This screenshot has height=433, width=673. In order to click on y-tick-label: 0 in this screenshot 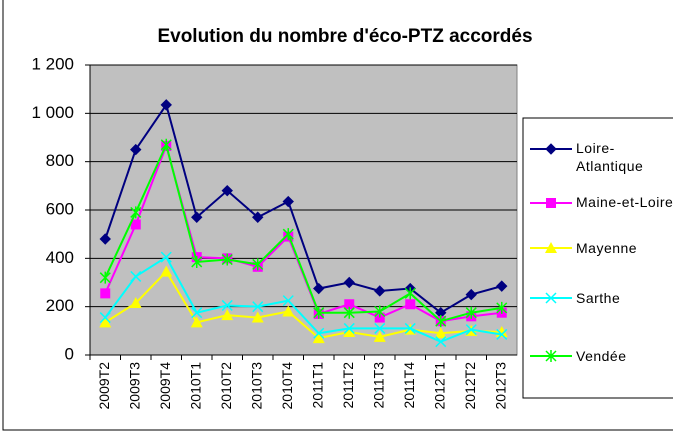, I will do `click(69, 353)`.